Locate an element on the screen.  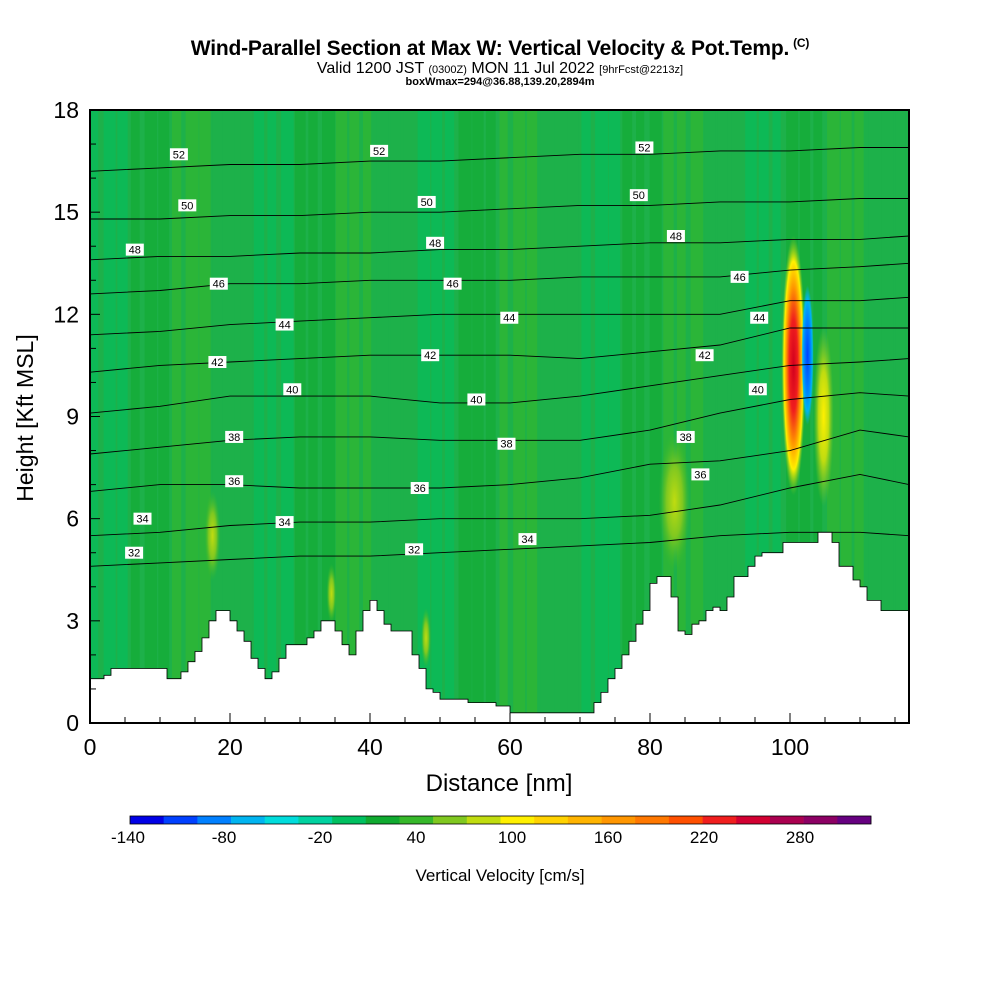
colorbar-tick-label: 160 is located at coordinates (608, 837).